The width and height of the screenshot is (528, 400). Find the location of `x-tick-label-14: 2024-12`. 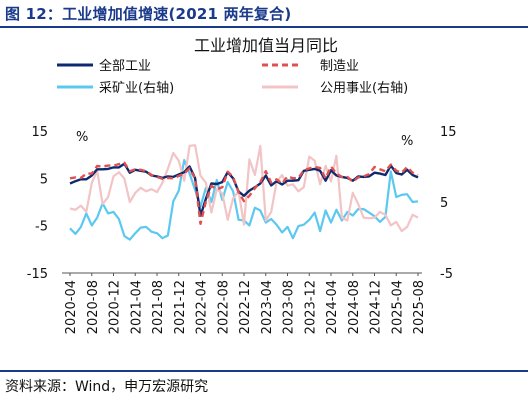

x-tick-label-14: 2024-12 is located at coordinates (376, 307).